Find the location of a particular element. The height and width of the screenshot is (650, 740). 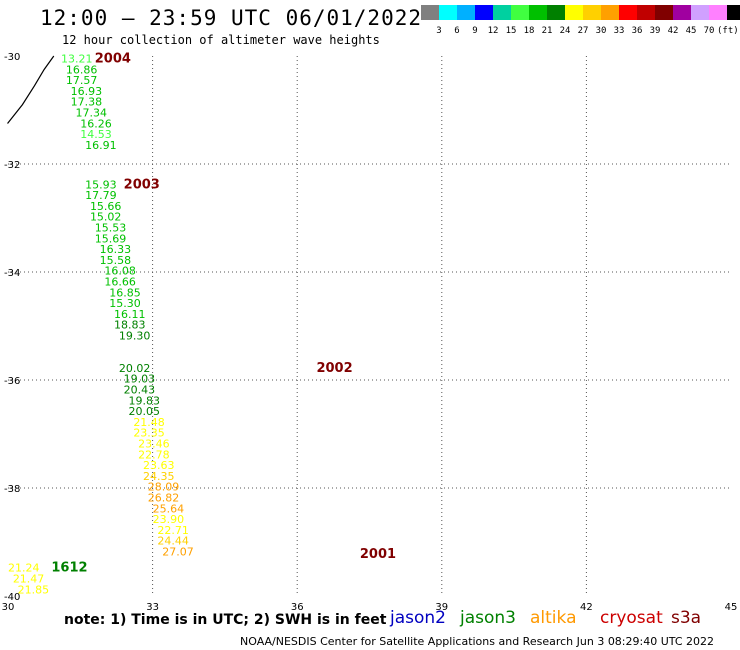

color-scale-label: 15 is located at coordinates (511, 31).